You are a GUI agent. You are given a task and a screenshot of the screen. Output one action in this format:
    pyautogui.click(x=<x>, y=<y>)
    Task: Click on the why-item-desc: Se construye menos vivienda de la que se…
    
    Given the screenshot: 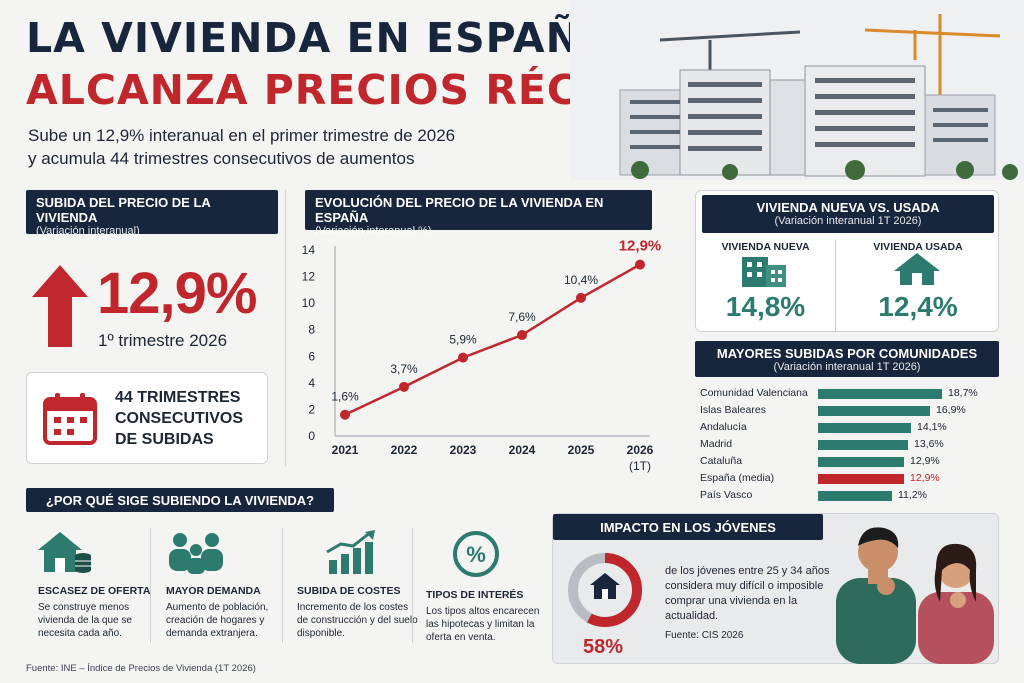 What is the action you would take?
    pyautogui.click(x=85, y=620)
    